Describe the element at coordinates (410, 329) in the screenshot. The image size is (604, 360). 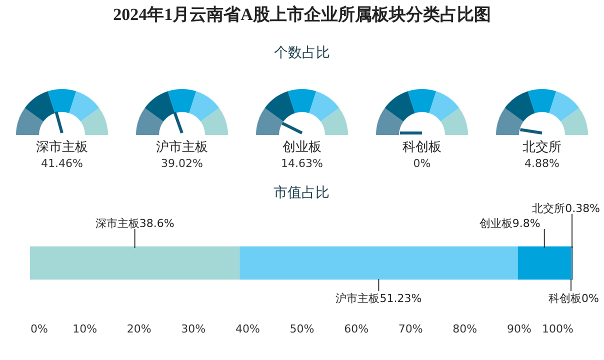
I see `x-tick-label: 70%` at that location.